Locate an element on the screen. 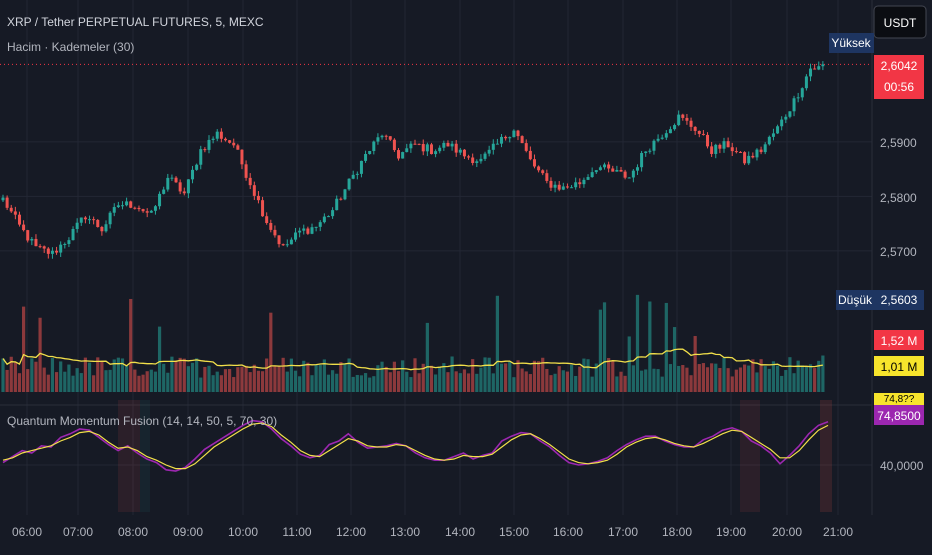 Image resolution: width=932 pixels, height=555 pixels. currency-button-label: USDT is located at coordinates (900, 23).